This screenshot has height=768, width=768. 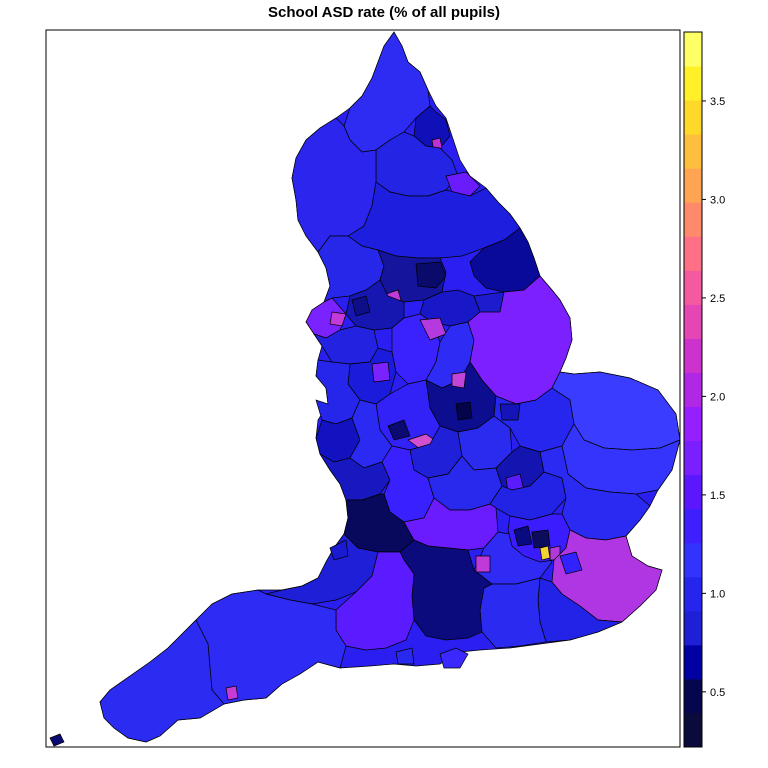 I want to click on region-bracknell, so click(x=483, y=564).